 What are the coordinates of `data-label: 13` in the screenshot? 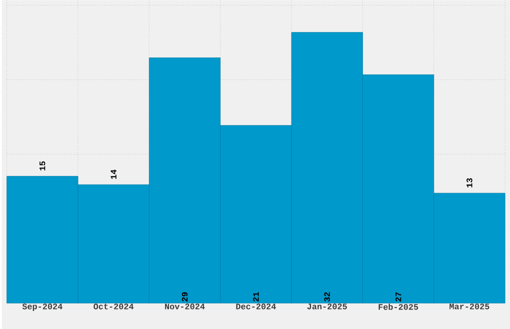 It's located at (469, 183).